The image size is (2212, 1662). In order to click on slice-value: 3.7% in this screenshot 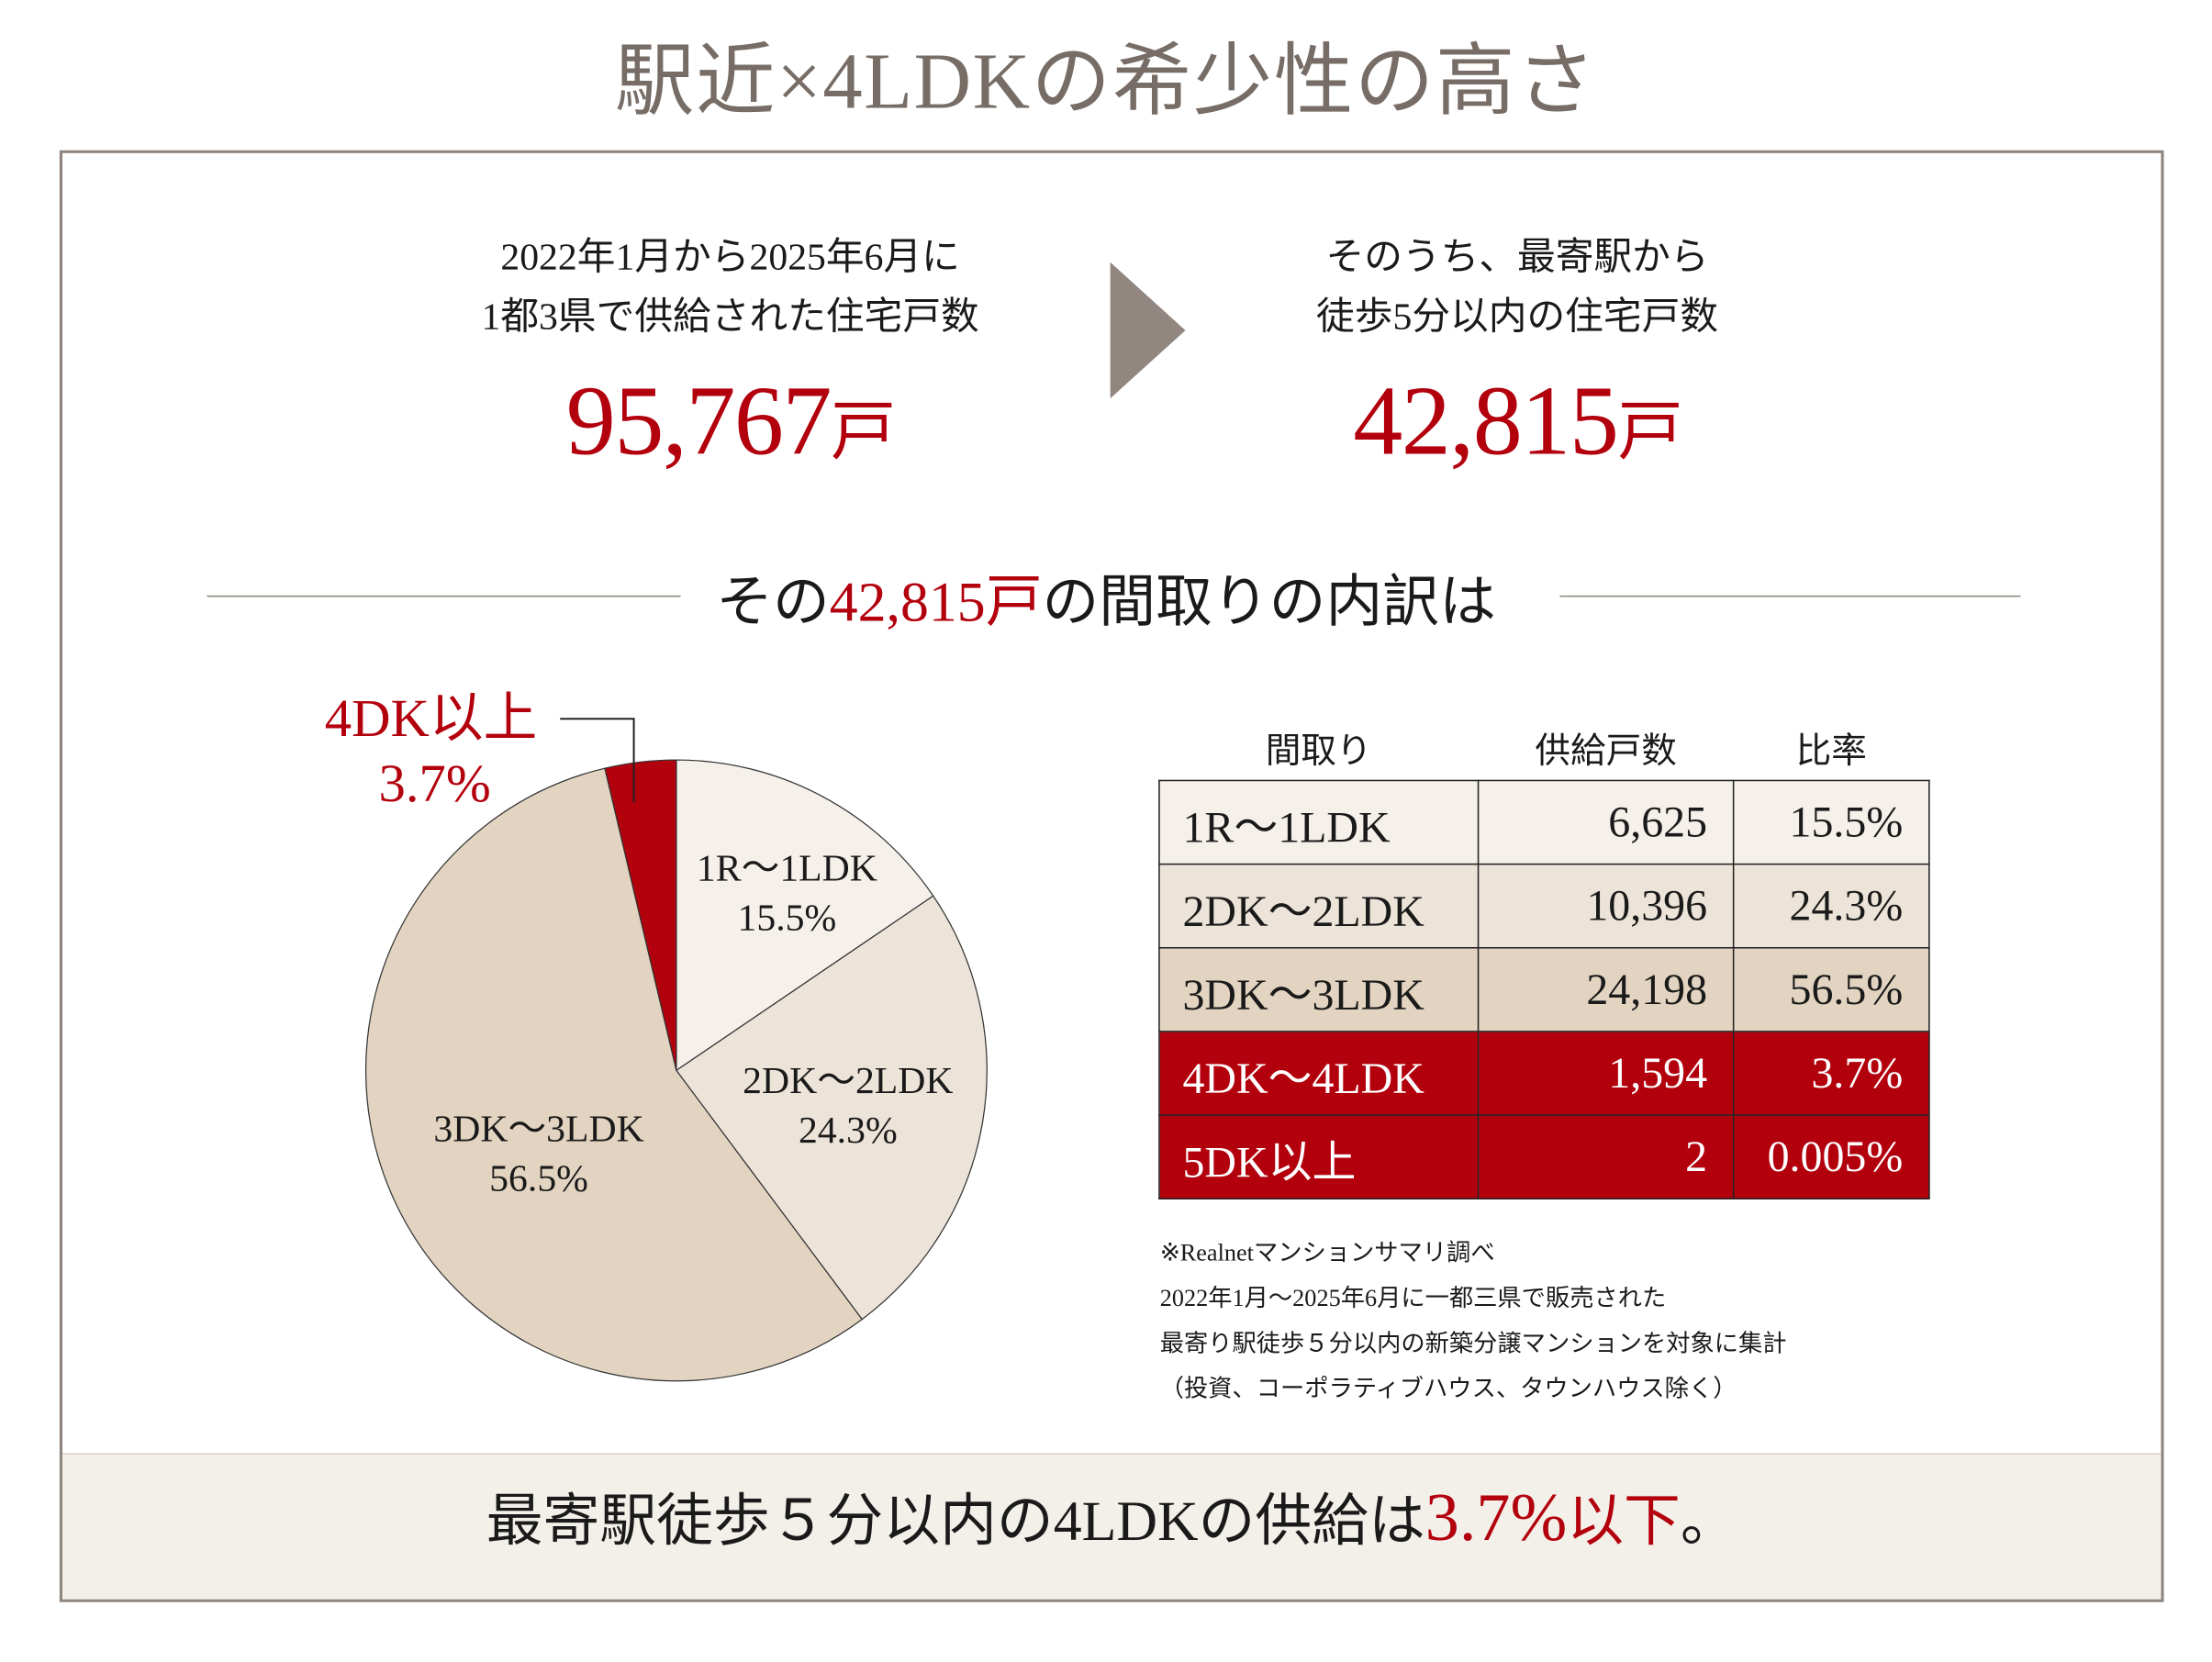, I will do `click(434, 783)`.